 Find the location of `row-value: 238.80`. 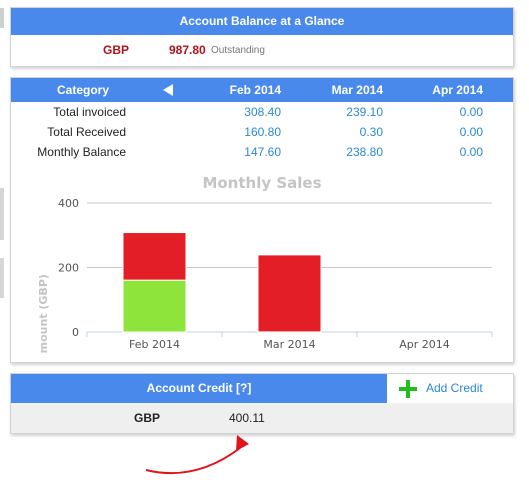

row-value: 238.80 is located at coordinates (348, 152).